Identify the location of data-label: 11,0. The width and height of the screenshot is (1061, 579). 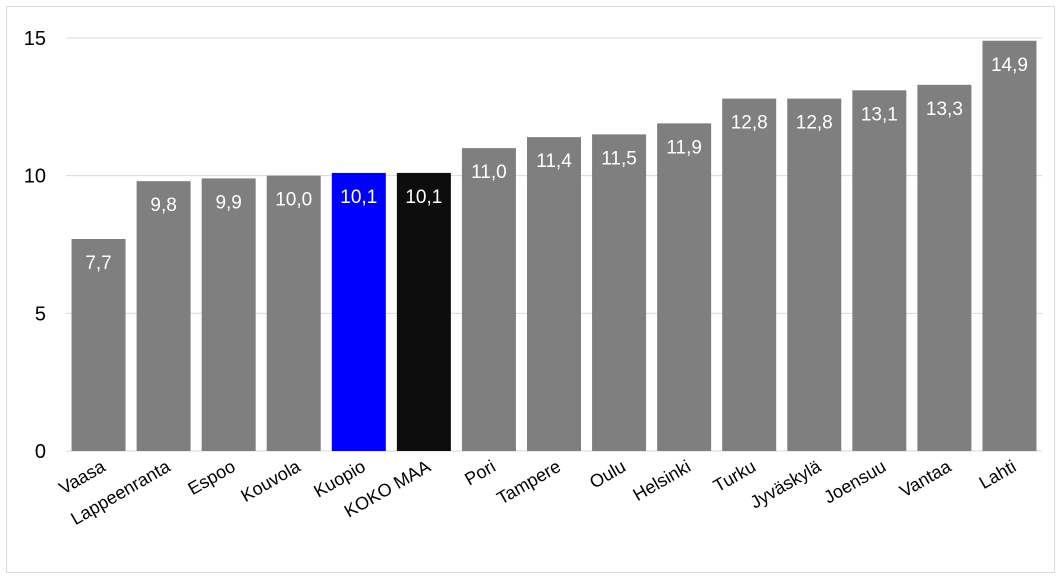
(489, 172).